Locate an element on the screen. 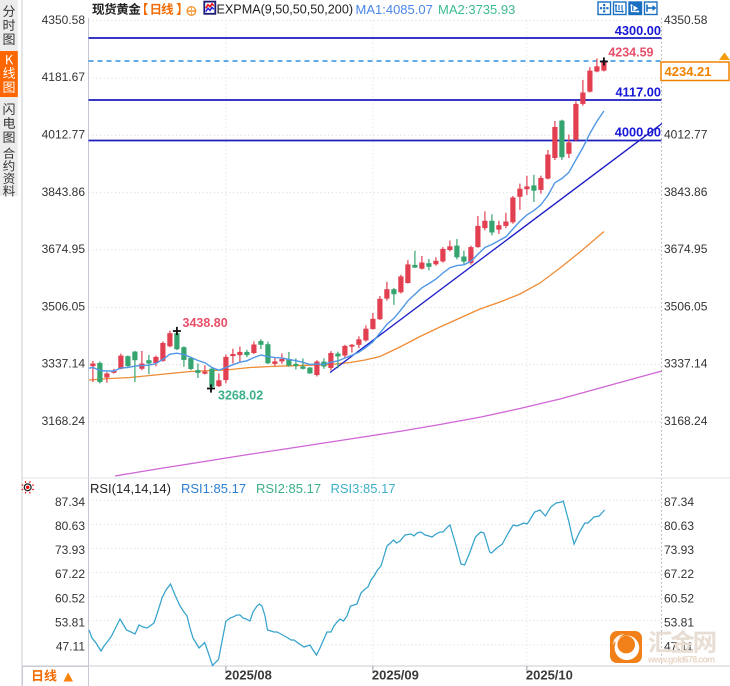  svg-text: RSI3:85.17 is located at coordinates (363, 488).